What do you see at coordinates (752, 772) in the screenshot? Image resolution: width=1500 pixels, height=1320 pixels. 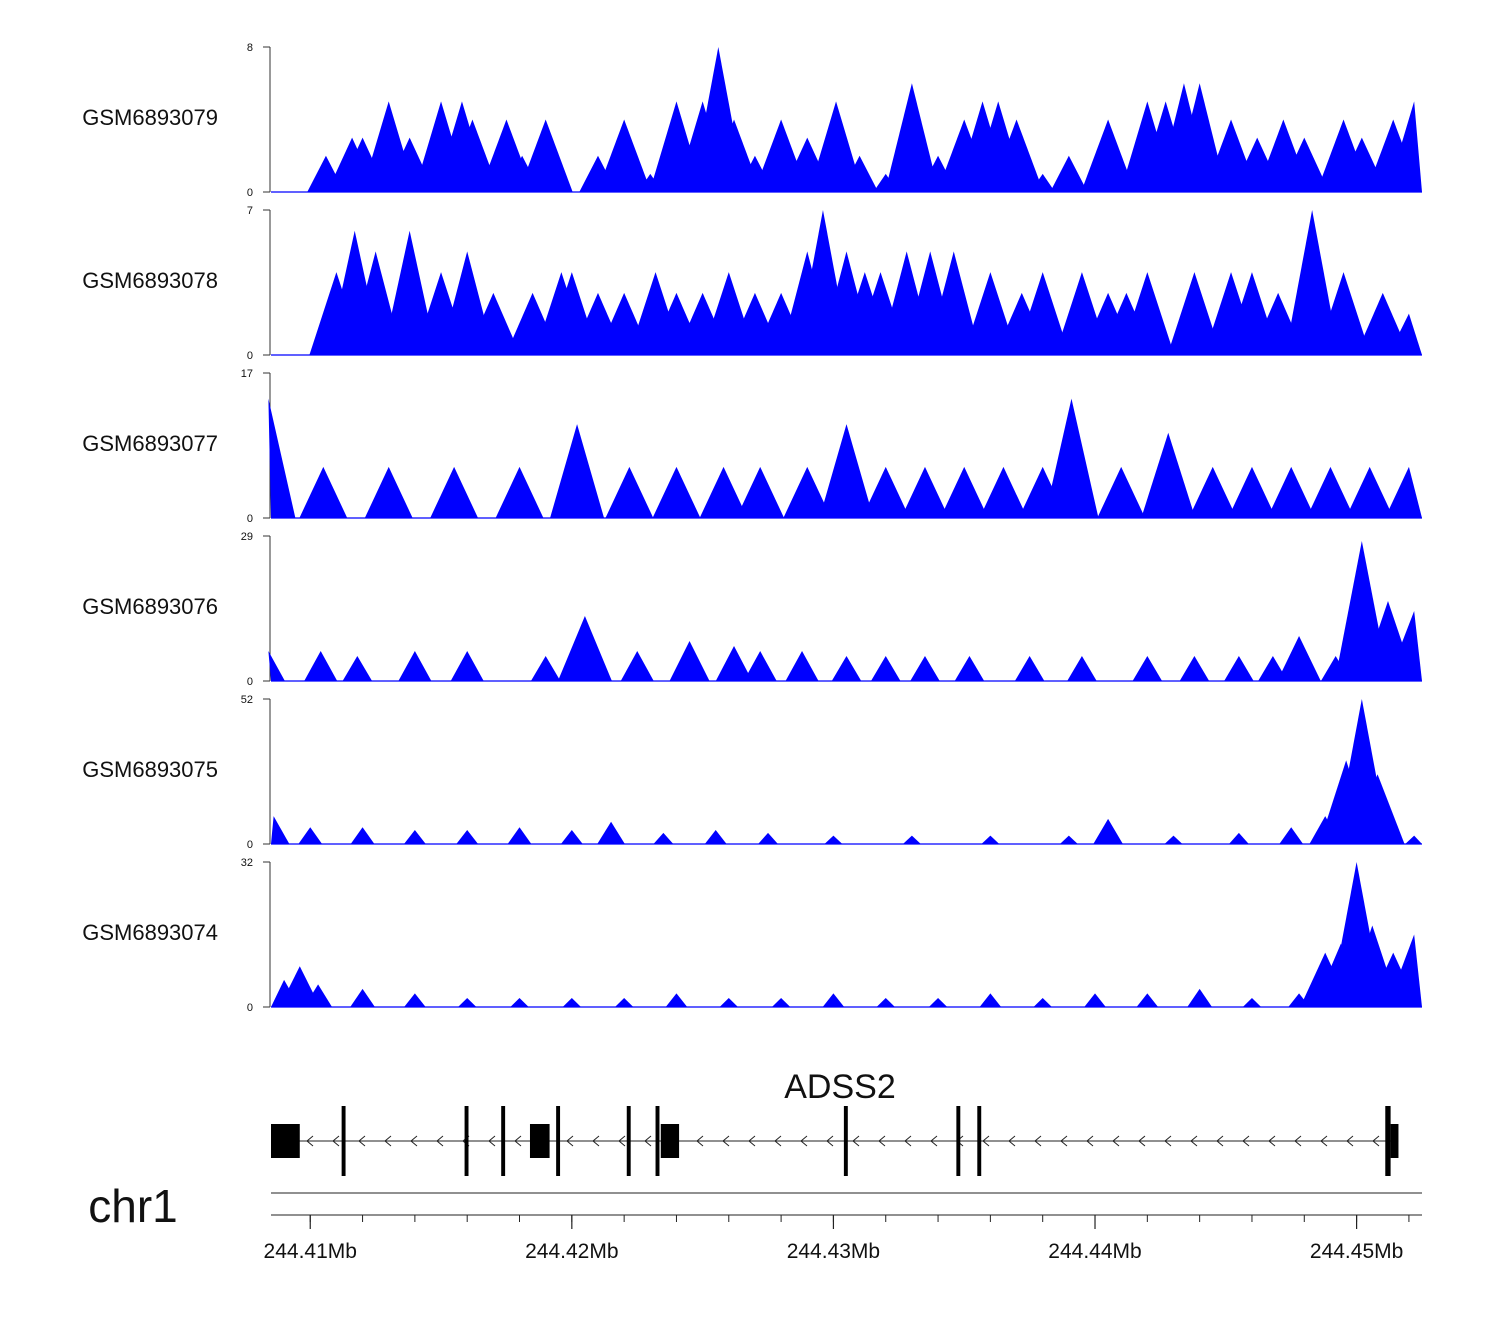 I see `track-GSM6893075: GSM6893075 52 0` at bounding box center [752, 772].